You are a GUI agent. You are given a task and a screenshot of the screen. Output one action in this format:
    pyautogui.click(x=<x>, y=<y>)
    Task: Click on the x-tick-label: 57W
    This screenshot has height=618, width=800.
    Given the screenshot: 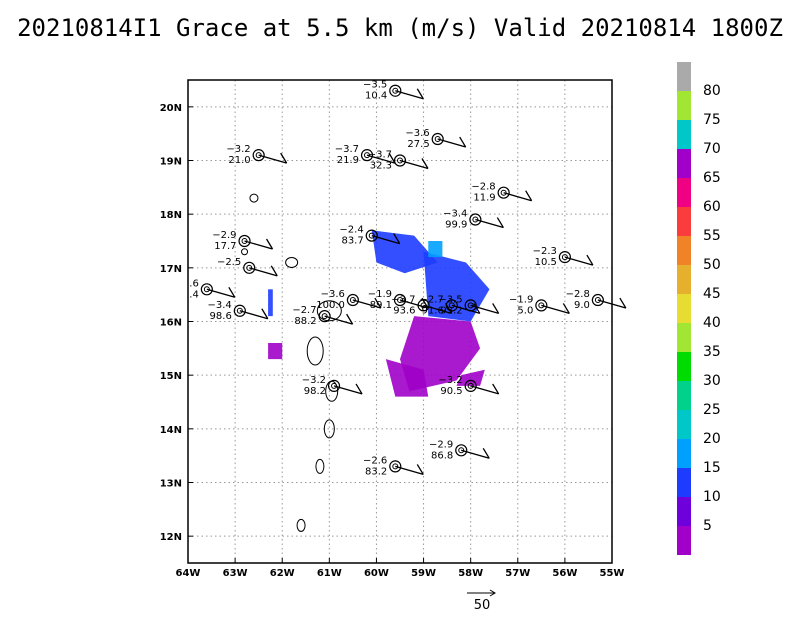 What is the action you would take?
    pyautogui.click(x=517, y=573)
    